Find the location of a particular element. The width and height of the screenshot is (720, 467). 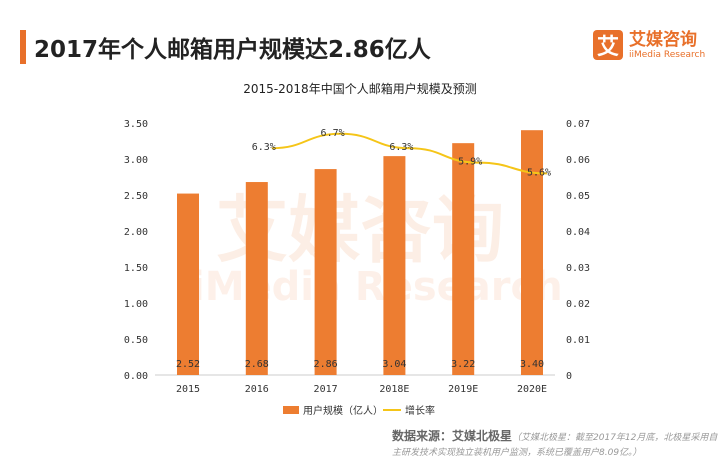

page-title: 2017年个人邮箱用户规模达2.86亿人 is located at coordinates (232, 50).